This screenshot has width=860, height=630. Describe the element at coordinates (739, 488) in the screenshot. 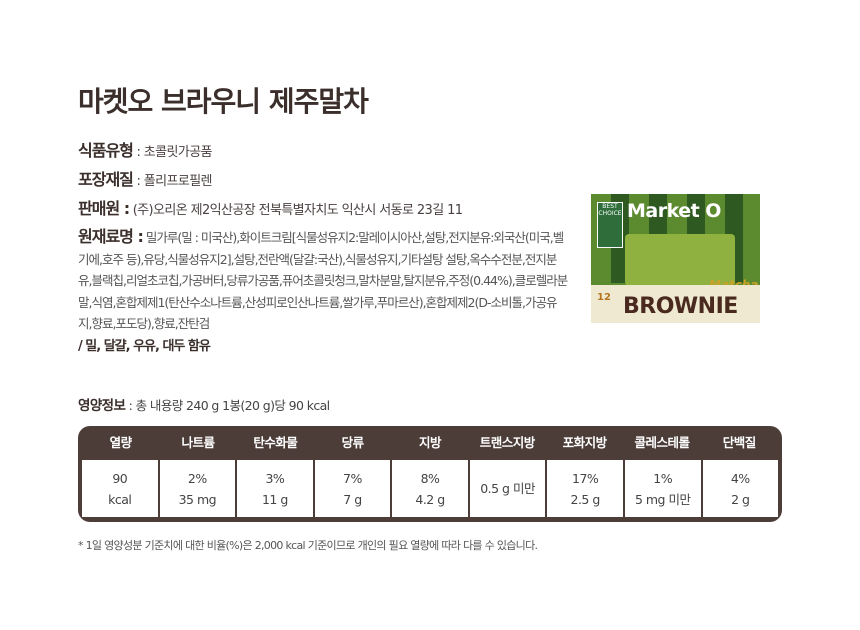

I see `nutrition-value-cell: 4% 2 g` at that location.